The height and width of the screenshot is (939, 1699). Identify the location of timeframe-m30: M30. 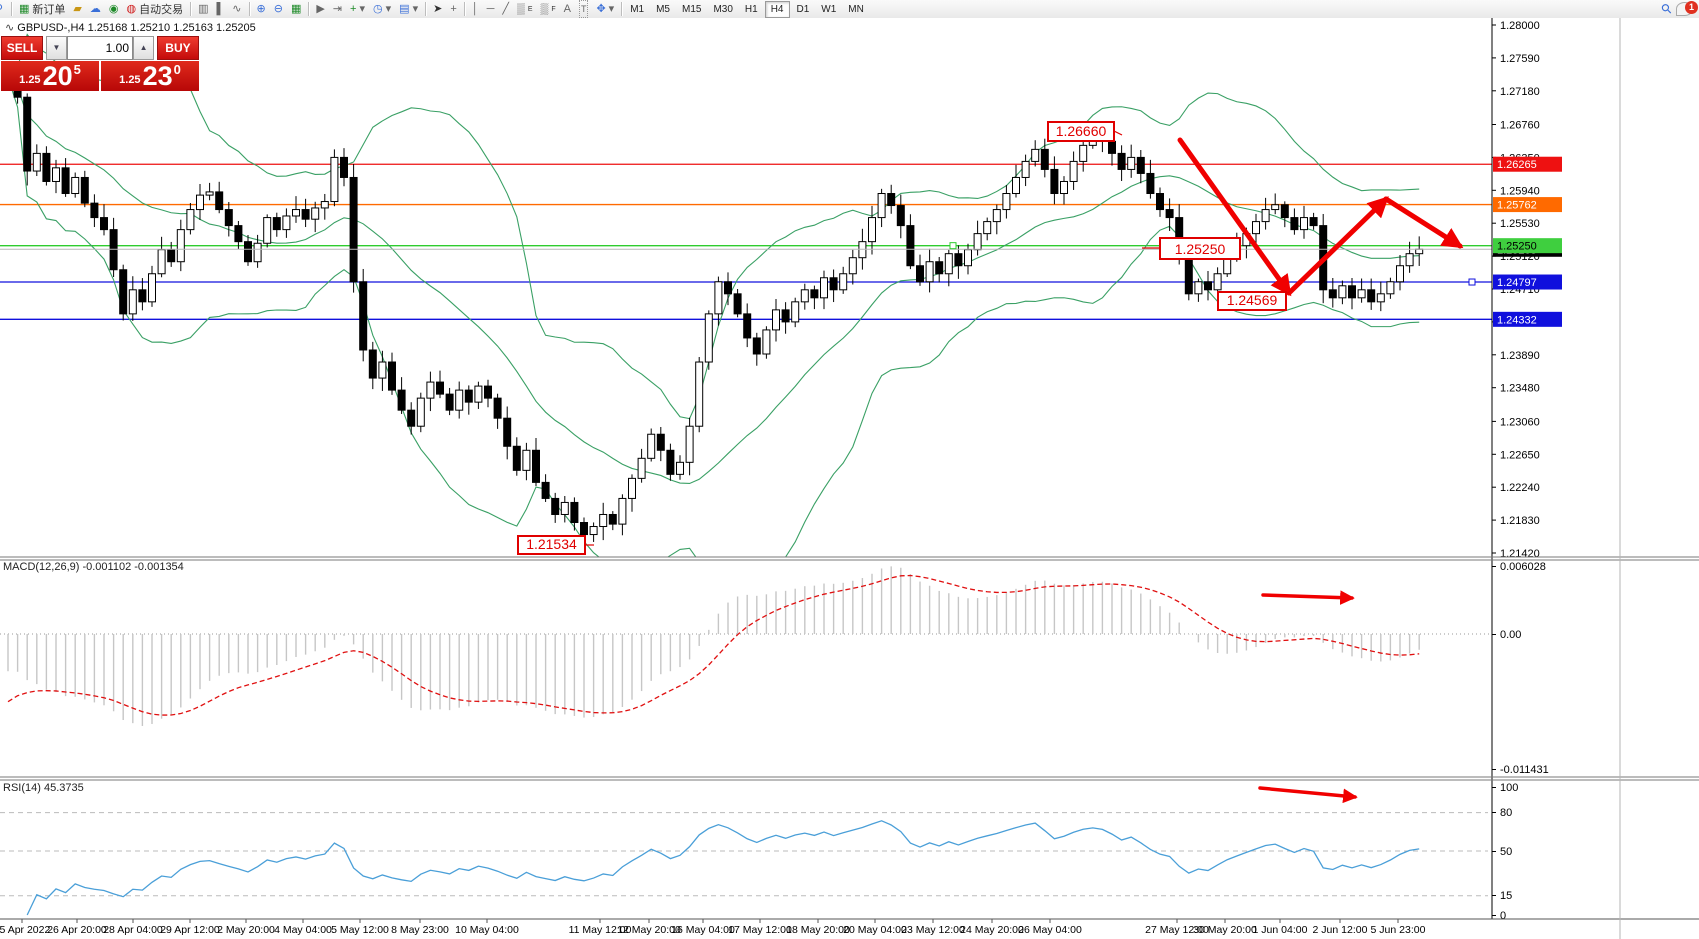
(723, 9).